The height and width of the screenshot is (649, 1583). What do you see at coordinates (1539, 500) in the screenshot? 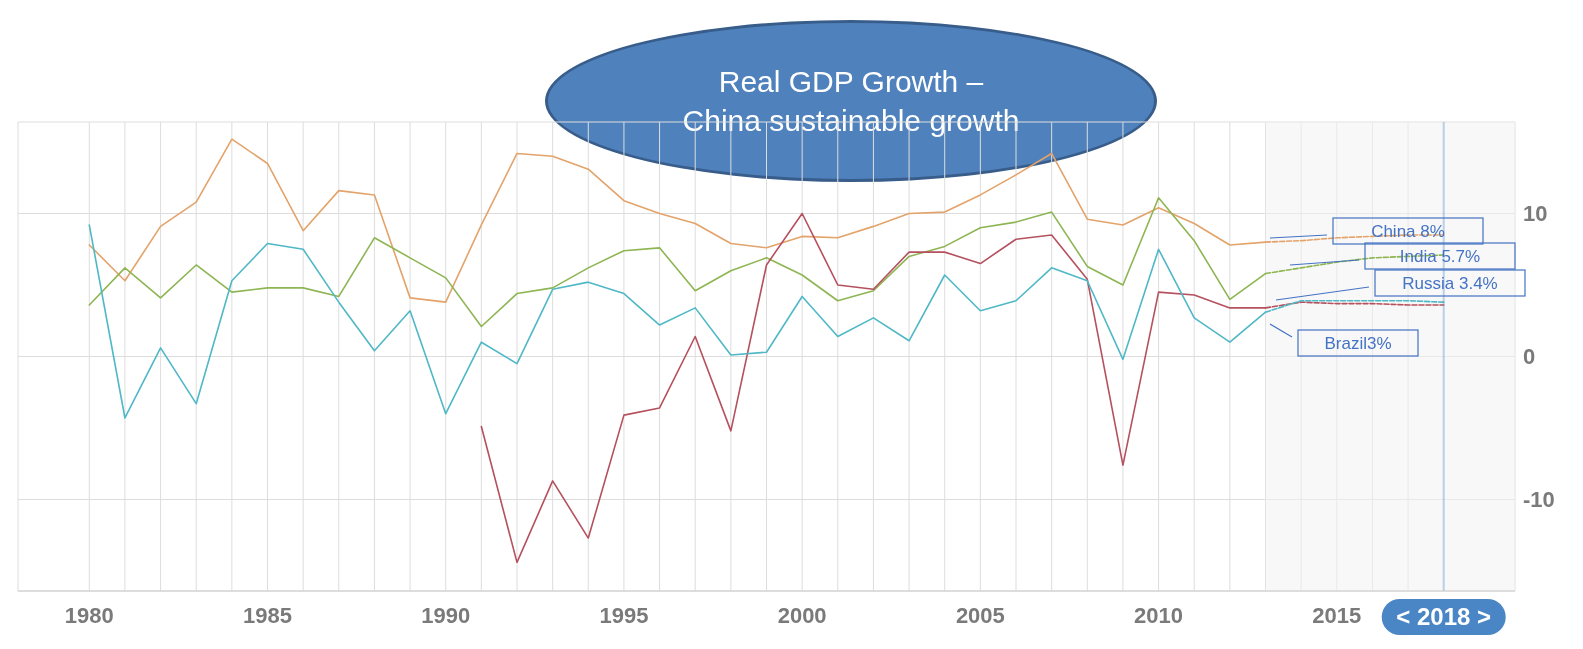
I see `y-tick-label: -10` at bounding box center [1539, 500].